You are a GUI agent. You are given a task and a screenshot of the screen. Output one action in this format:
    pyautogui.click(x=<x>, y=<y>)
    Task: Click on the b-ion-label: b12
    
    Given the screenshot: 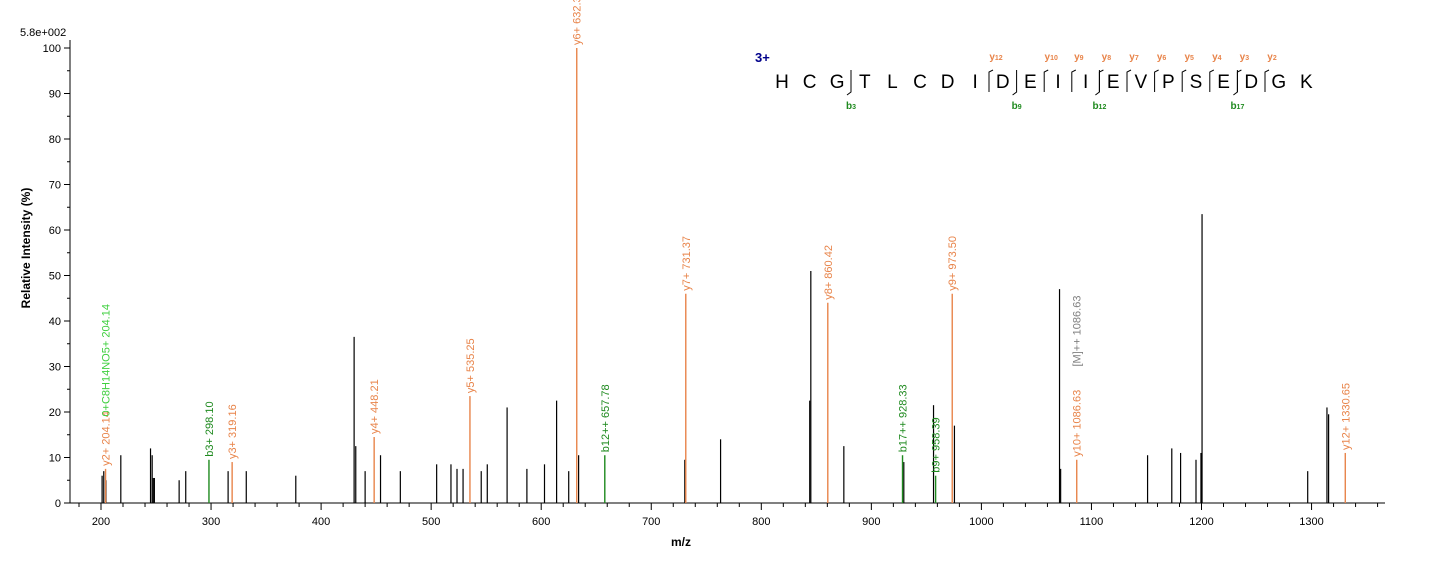 What is the action you would take?
    pyautogui.click(x=1099, y=106)
    